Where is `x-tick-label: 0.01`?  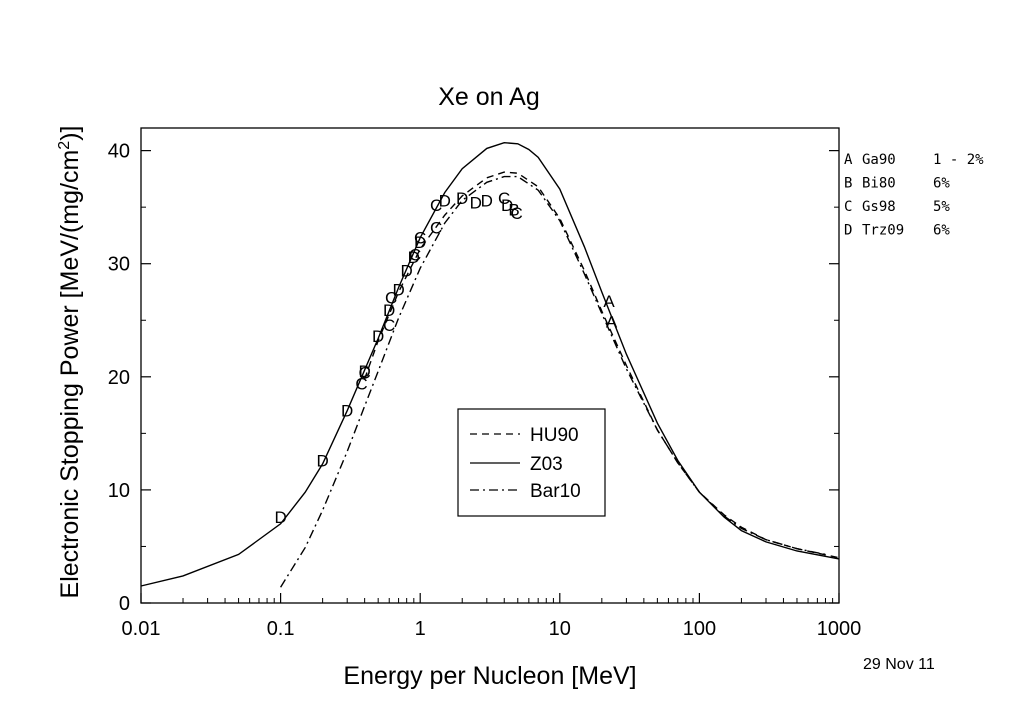
x-tick-label: 0.01 is located at coordinates (141, 629).